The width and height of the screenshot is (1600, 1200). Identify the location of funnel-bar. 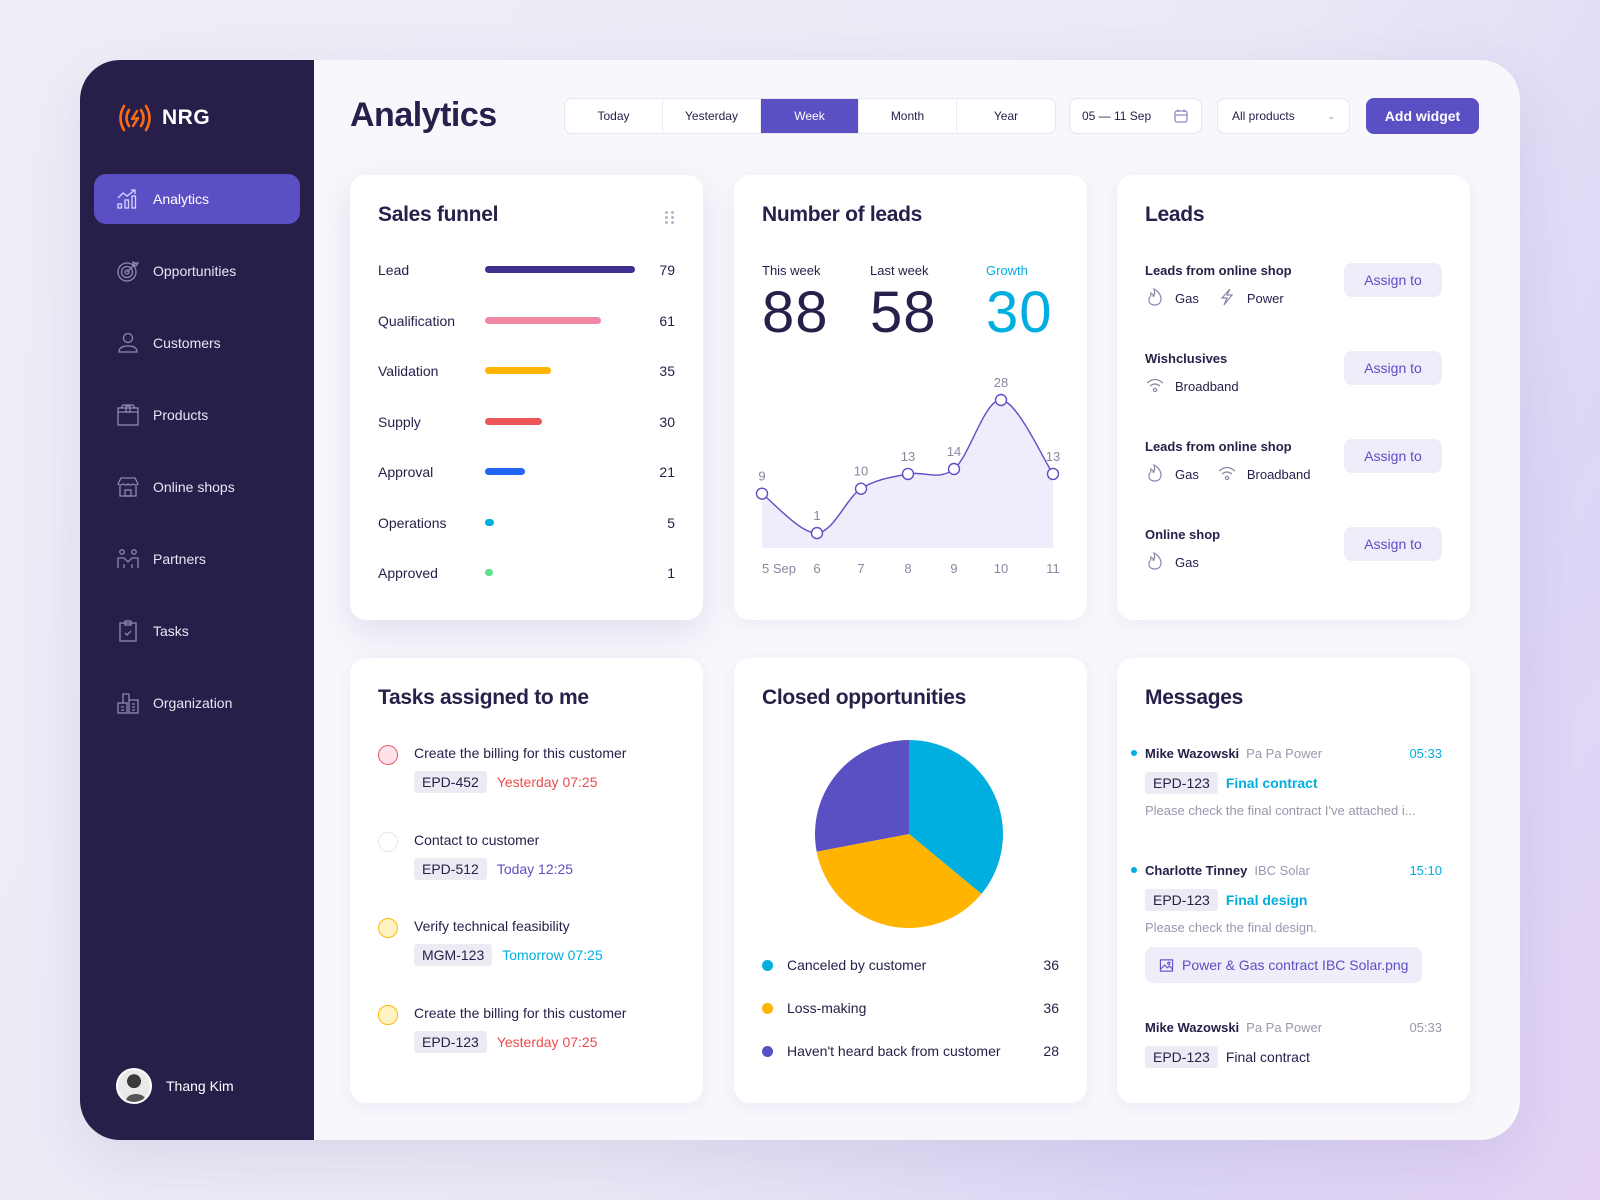
(513, 421).